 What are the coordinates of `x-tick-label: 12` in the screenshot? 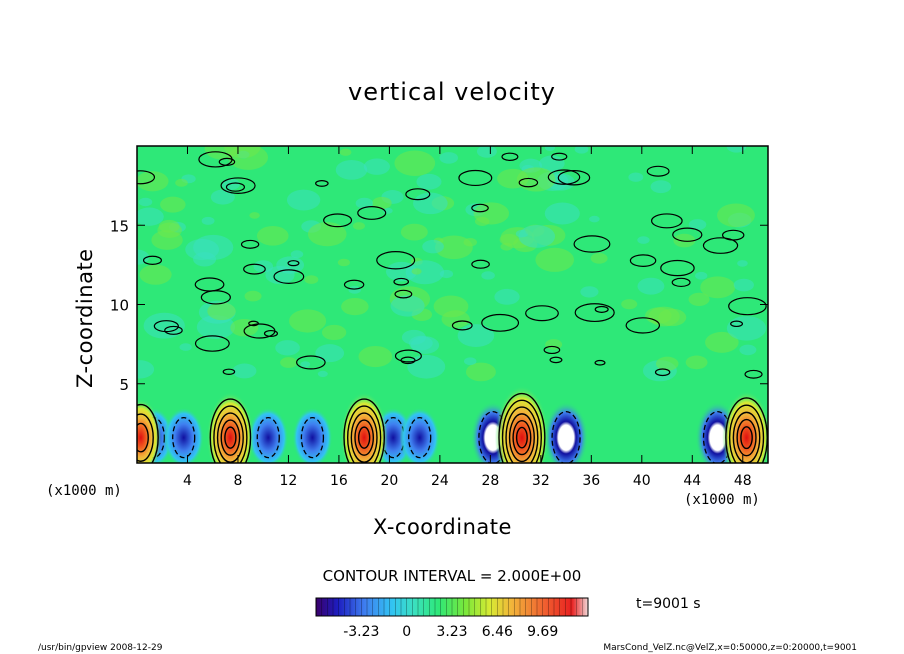 It's located at (289, 481).